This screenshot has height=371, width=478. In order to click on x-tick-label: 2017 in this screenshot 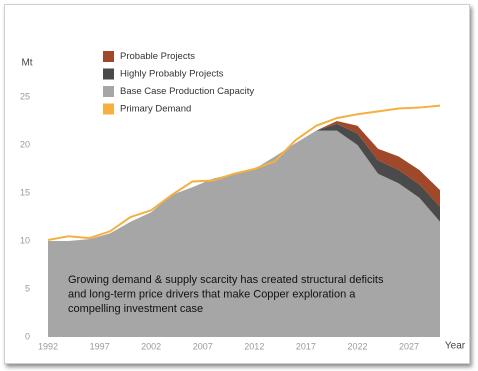, I will do `click(306, 346)`.